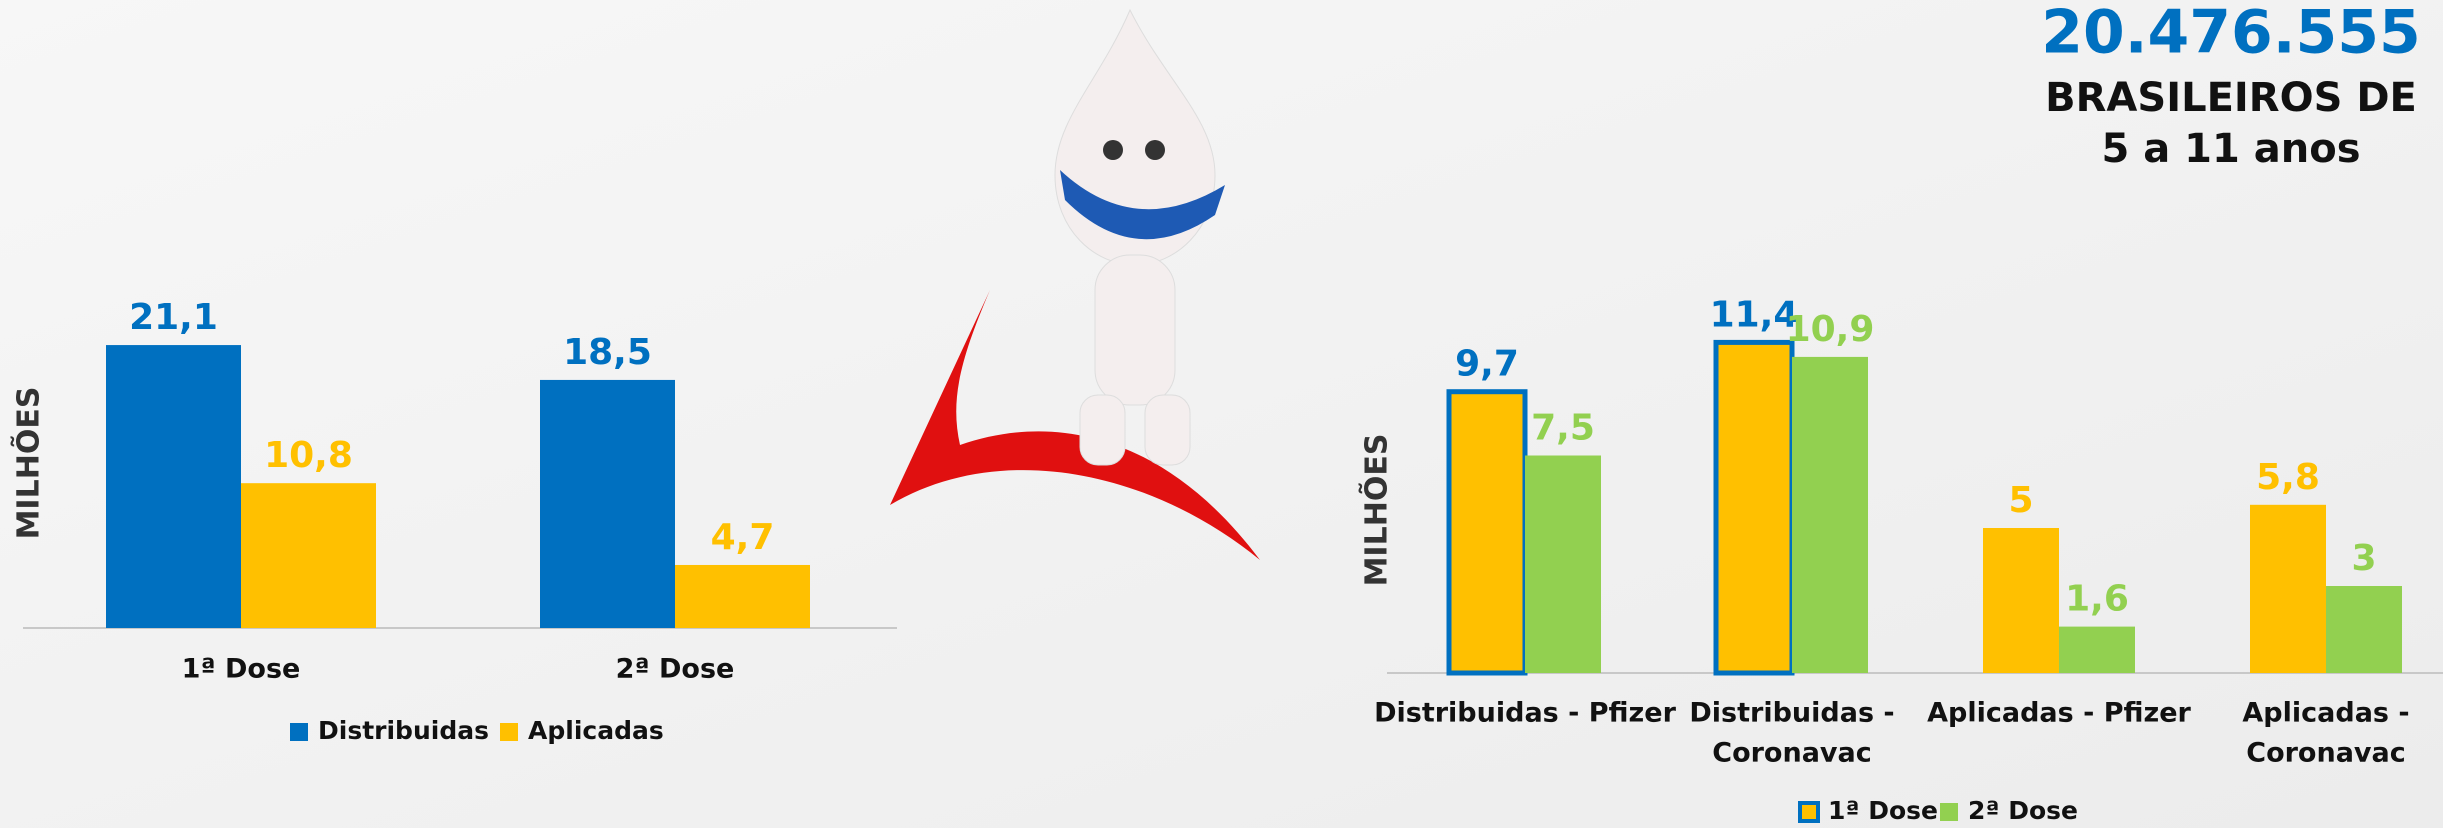  Describe the element at coordinates (1754, 314) in the screenshot. I see `value-label: 11,4` at that location.